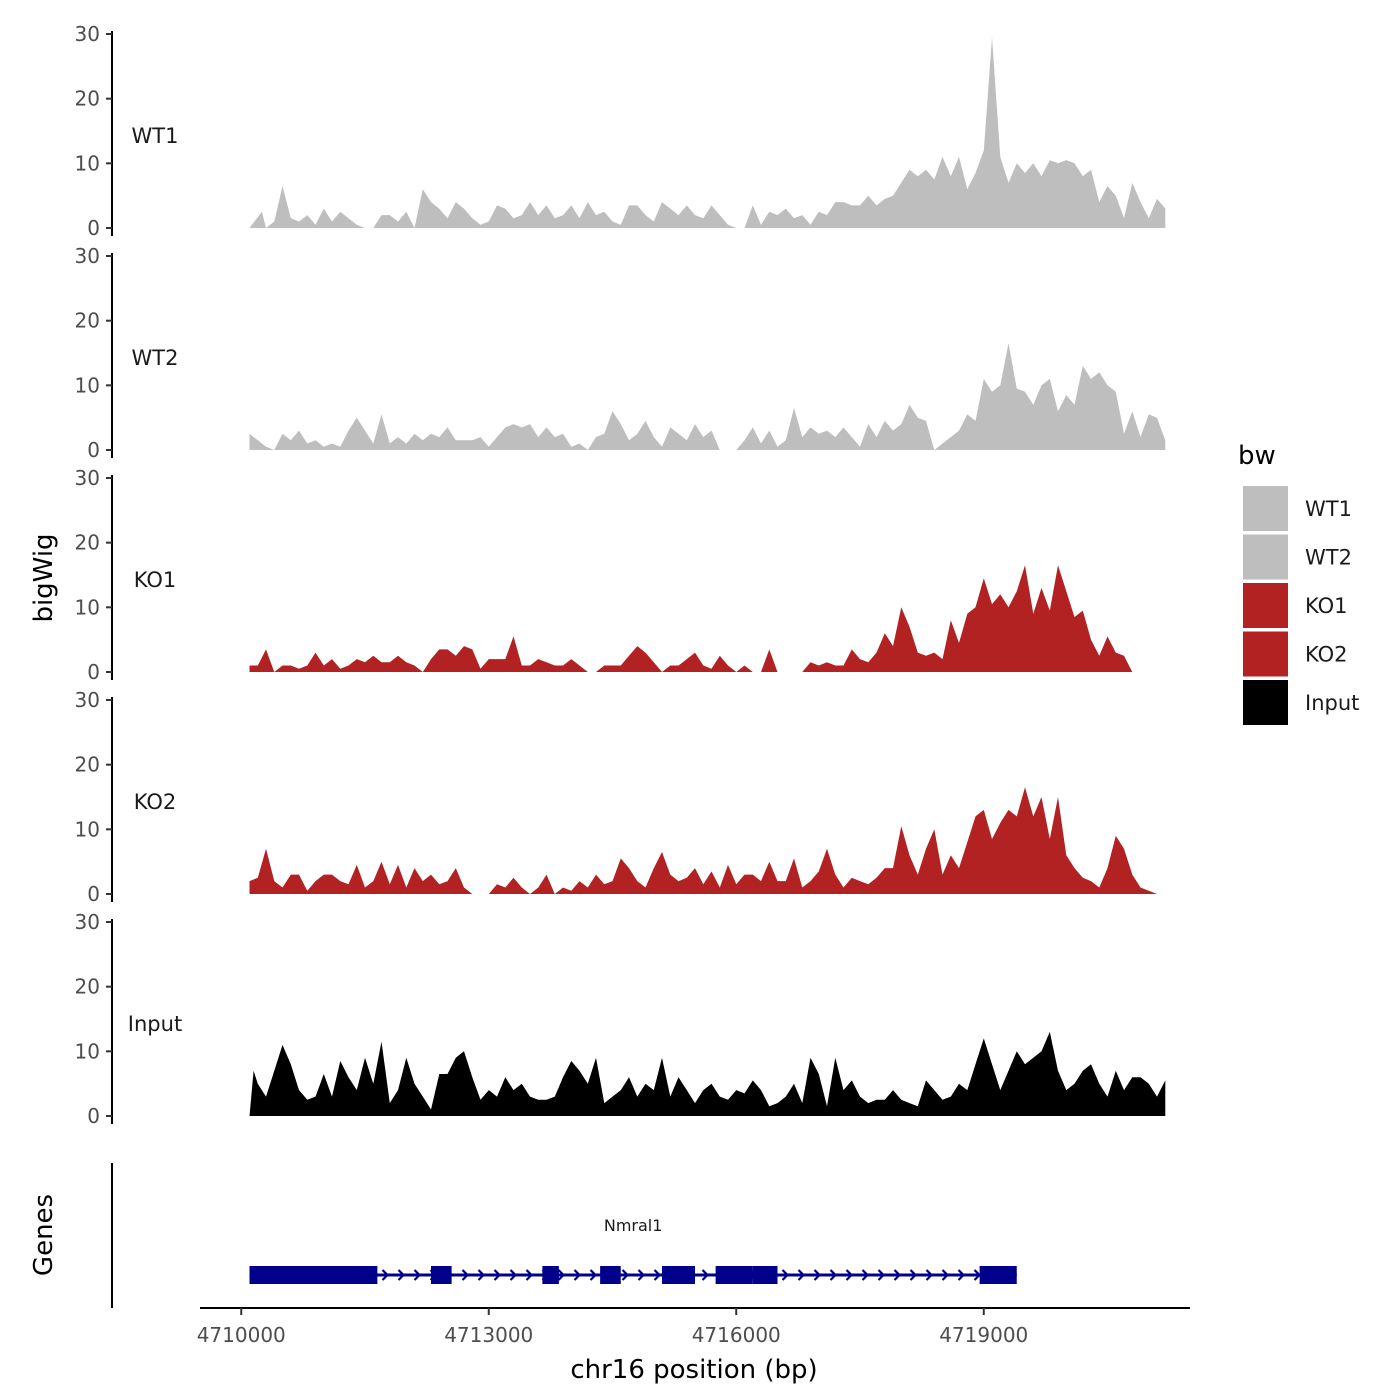  What do you see at coordinates (155, 136) in the screenshot?
I see `track-label-wt1: WT1` at bounding box center [155, 136].